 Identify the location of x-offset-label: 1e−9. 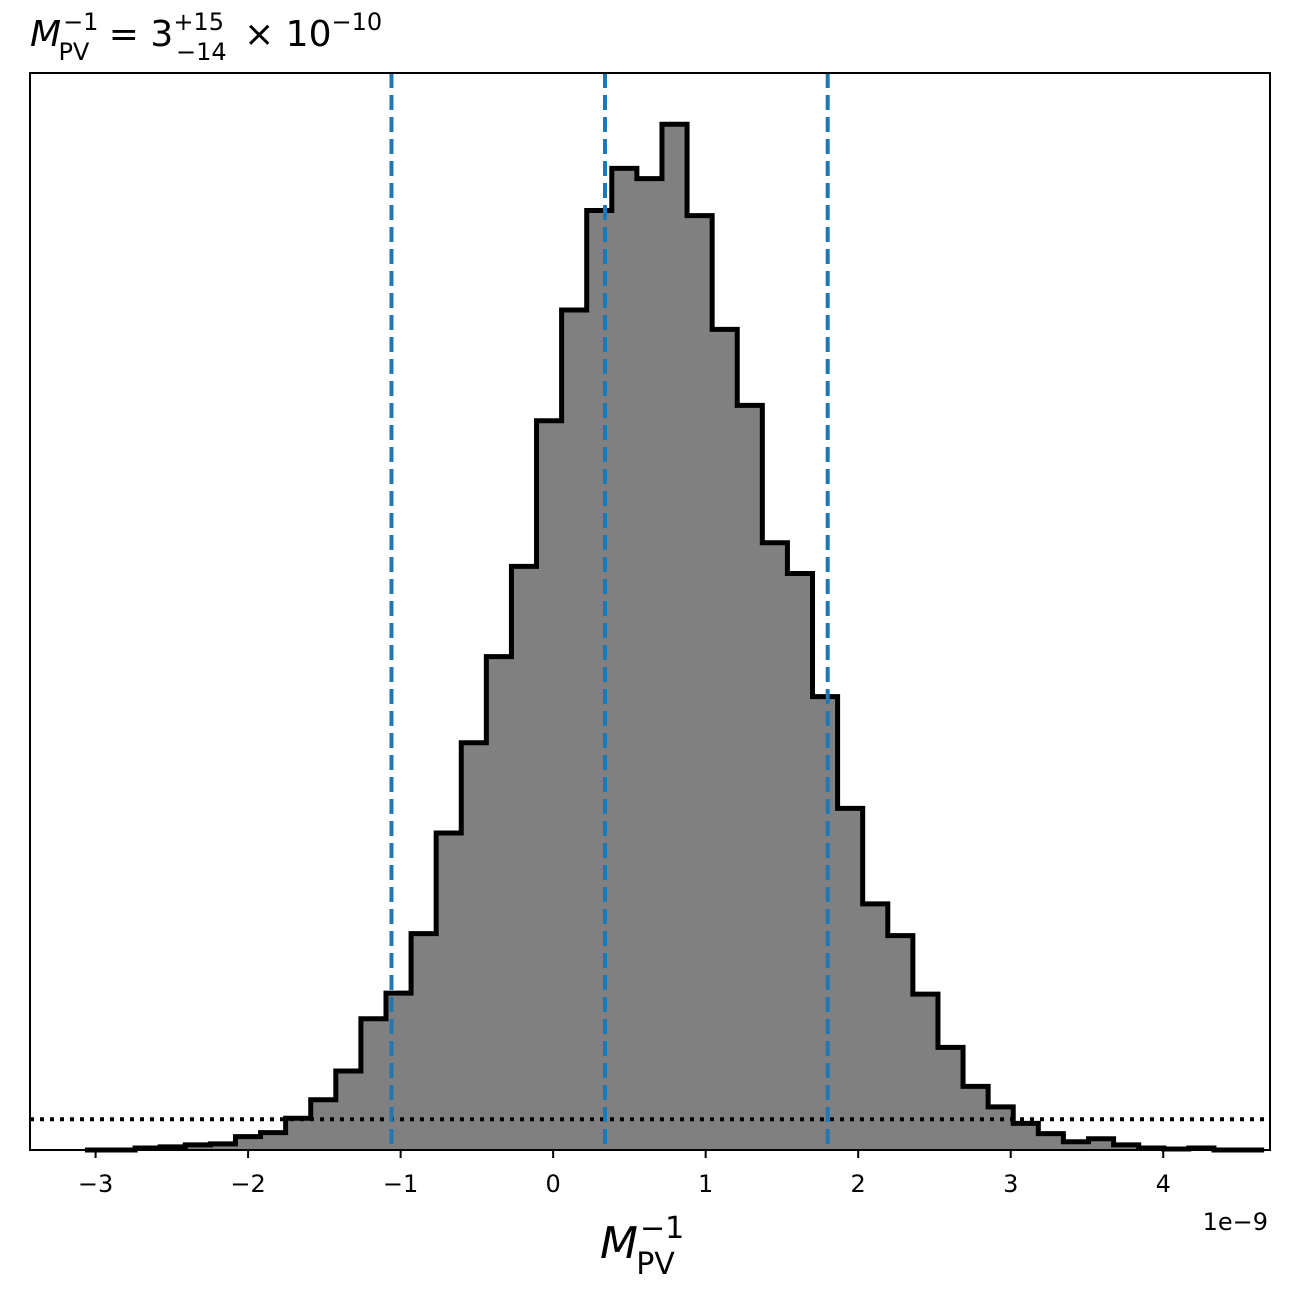
(1235, 1222).